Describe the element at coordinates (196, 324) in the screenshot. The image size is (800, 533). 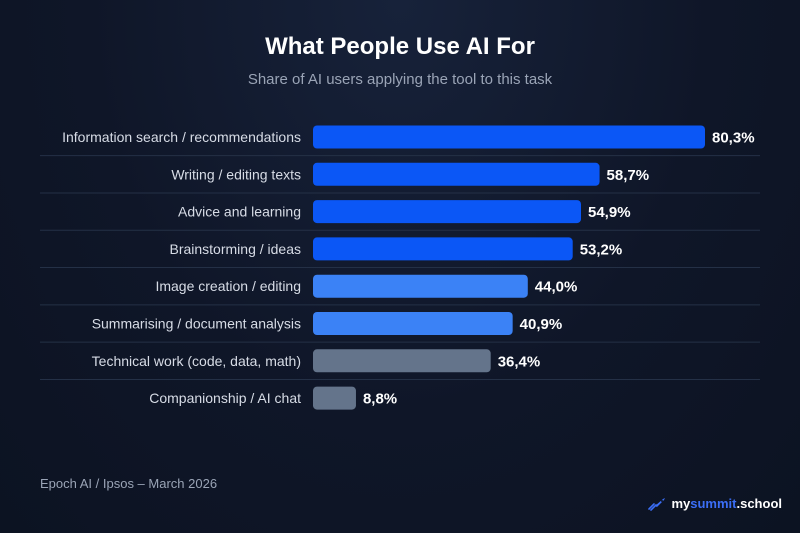
I see `category-label: Summarising / document analysis` at that location.